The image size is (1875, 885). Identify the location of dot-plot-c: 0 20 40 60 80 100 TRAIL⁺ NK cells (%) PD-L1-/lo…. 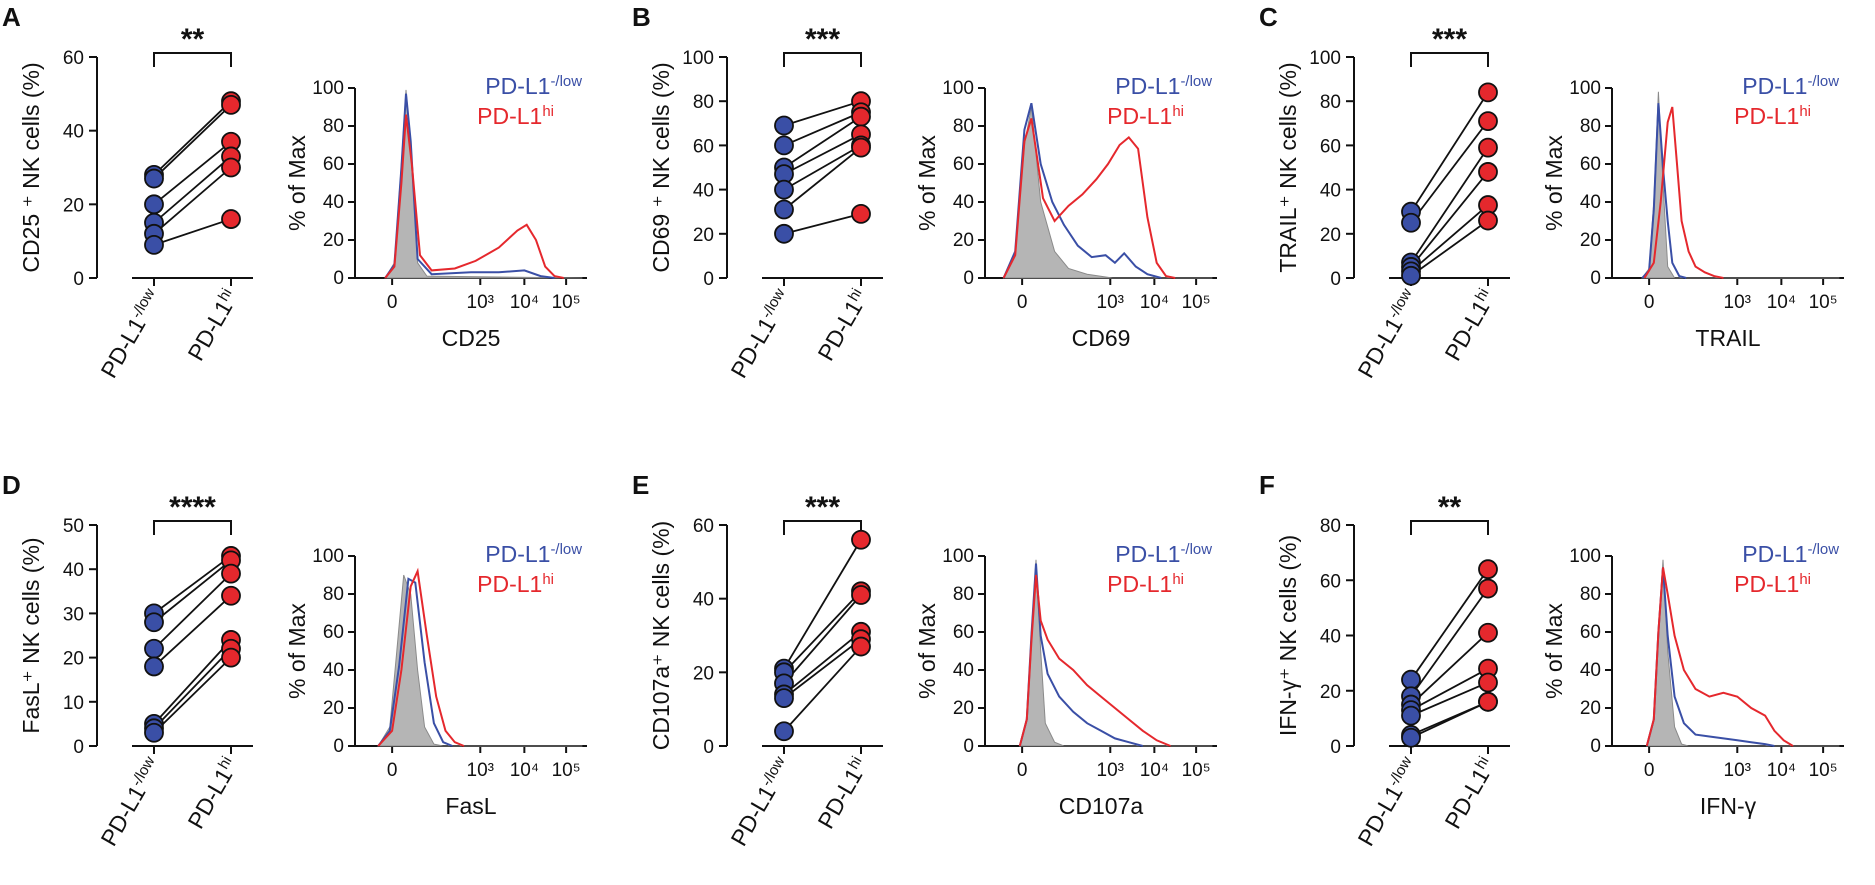
(1392, 202).